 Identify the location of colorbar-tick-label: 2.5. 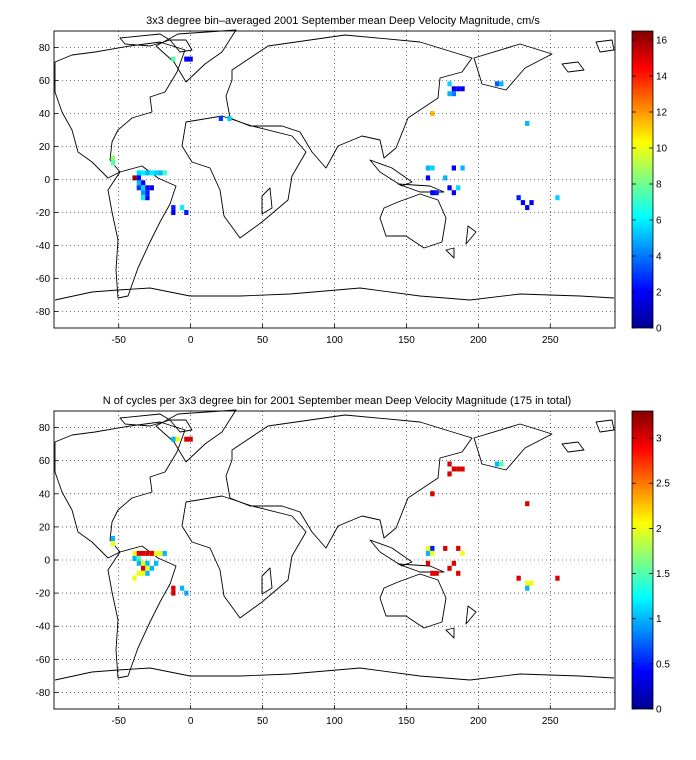
(663, 484).